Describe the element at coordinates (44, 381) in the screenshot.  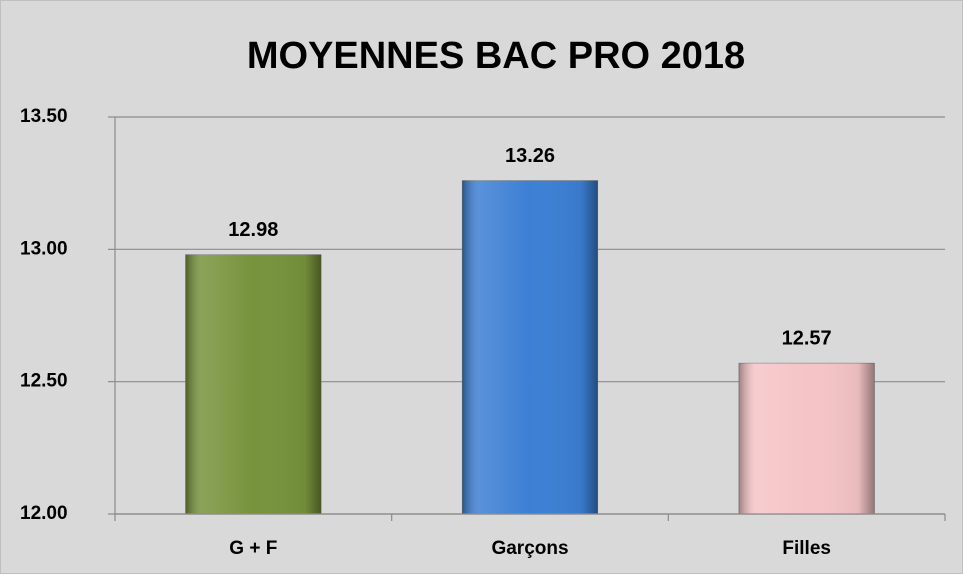
I see `y-tick-label: 12.50` at that location.